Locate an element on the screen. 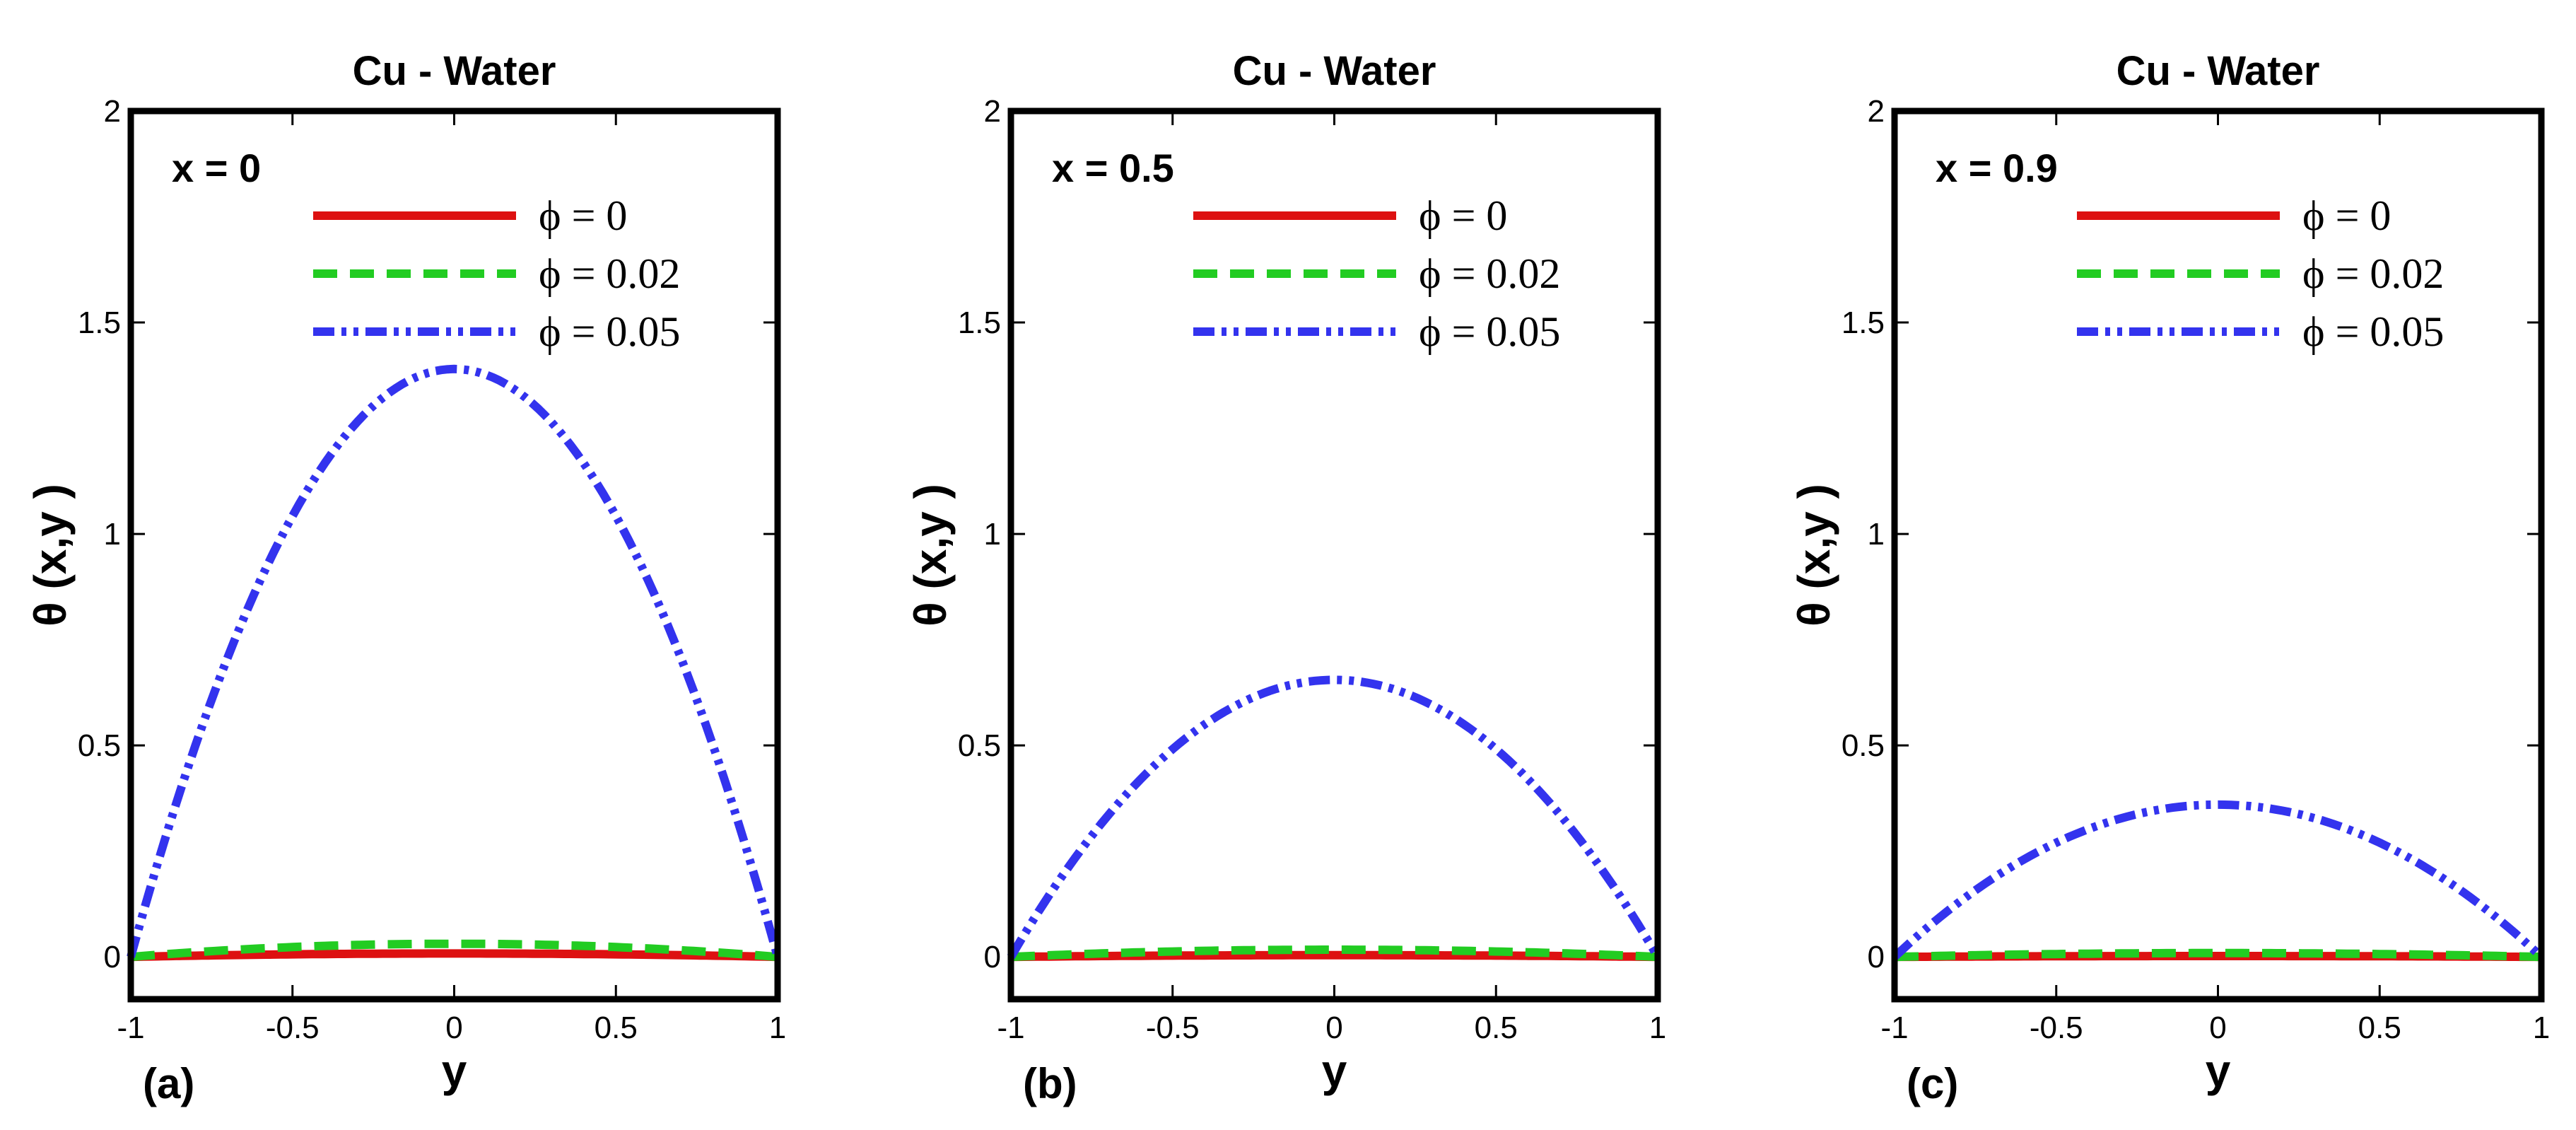  condition-label: x = 0 is located at coordinates (217, 168).